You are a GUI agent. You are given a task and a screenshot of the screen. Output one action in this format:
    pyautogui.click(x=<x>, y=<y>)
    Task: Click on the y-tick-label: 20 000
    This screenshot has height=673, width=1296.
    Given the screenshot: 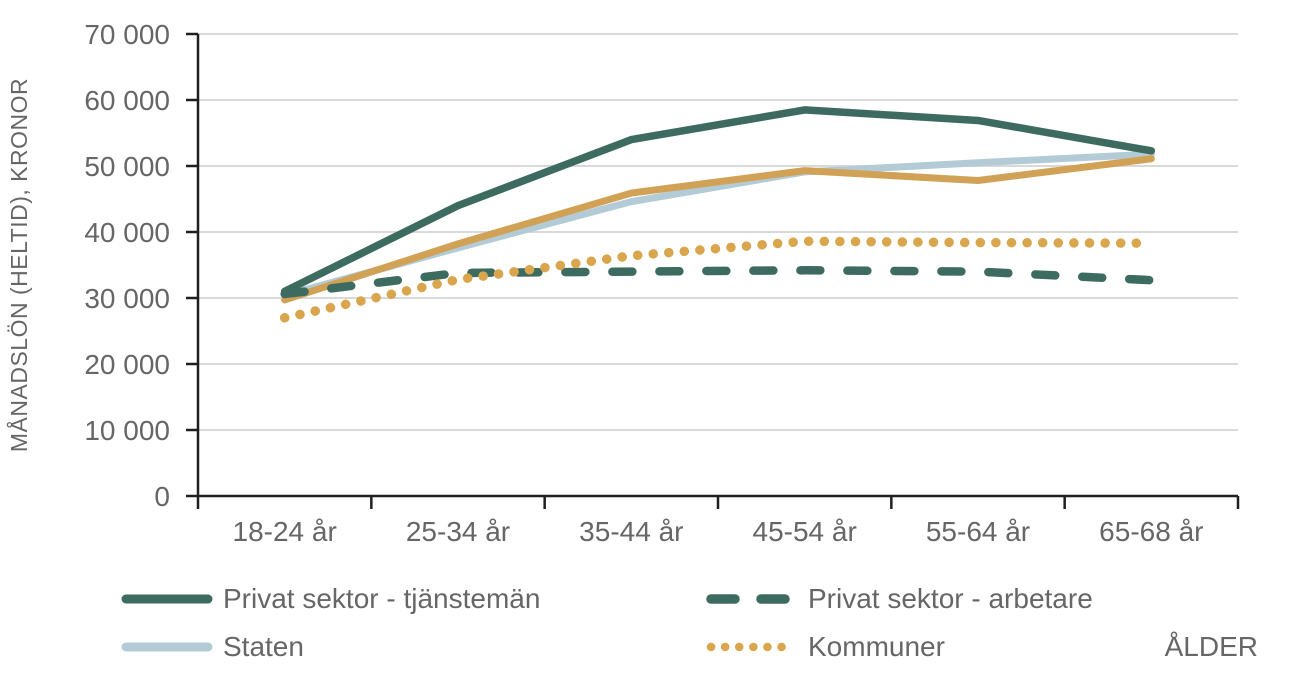 What is the action you would take?
    pyautogui.click(x=127, y=364)
    